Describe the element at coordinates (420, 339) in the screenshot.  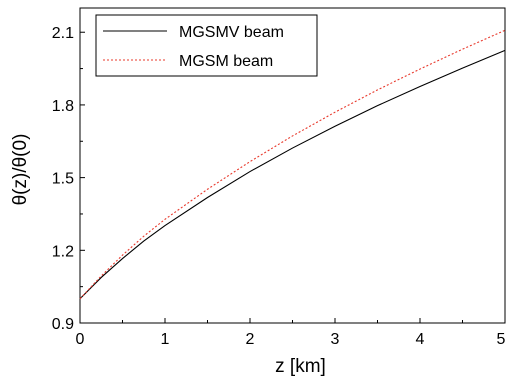
I see `x-tick-label: 4` at that location.